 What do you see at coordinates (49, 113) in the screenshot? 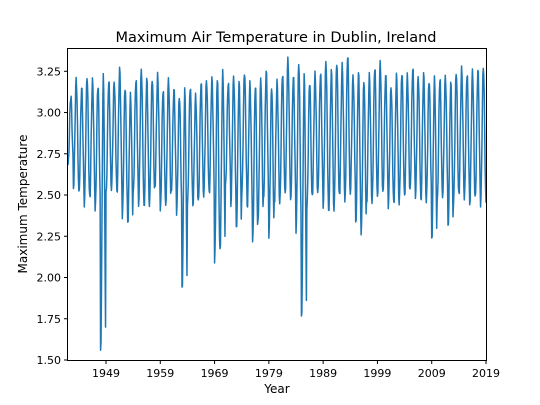
I see `y-tick-label: 3.00` at bounding box center [49, 113].